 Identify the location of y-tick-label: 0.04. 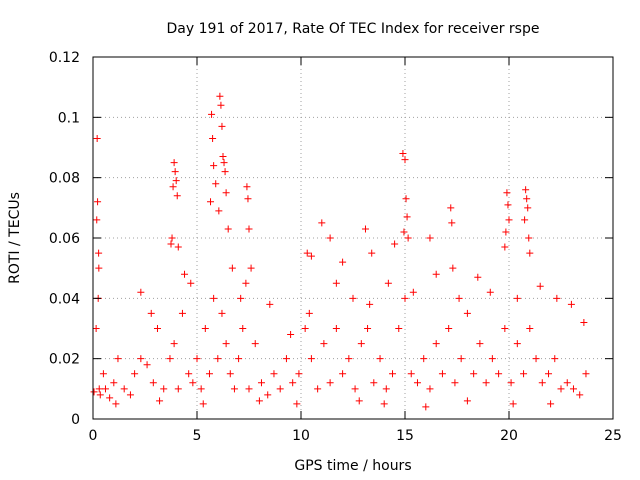
(64, 299).